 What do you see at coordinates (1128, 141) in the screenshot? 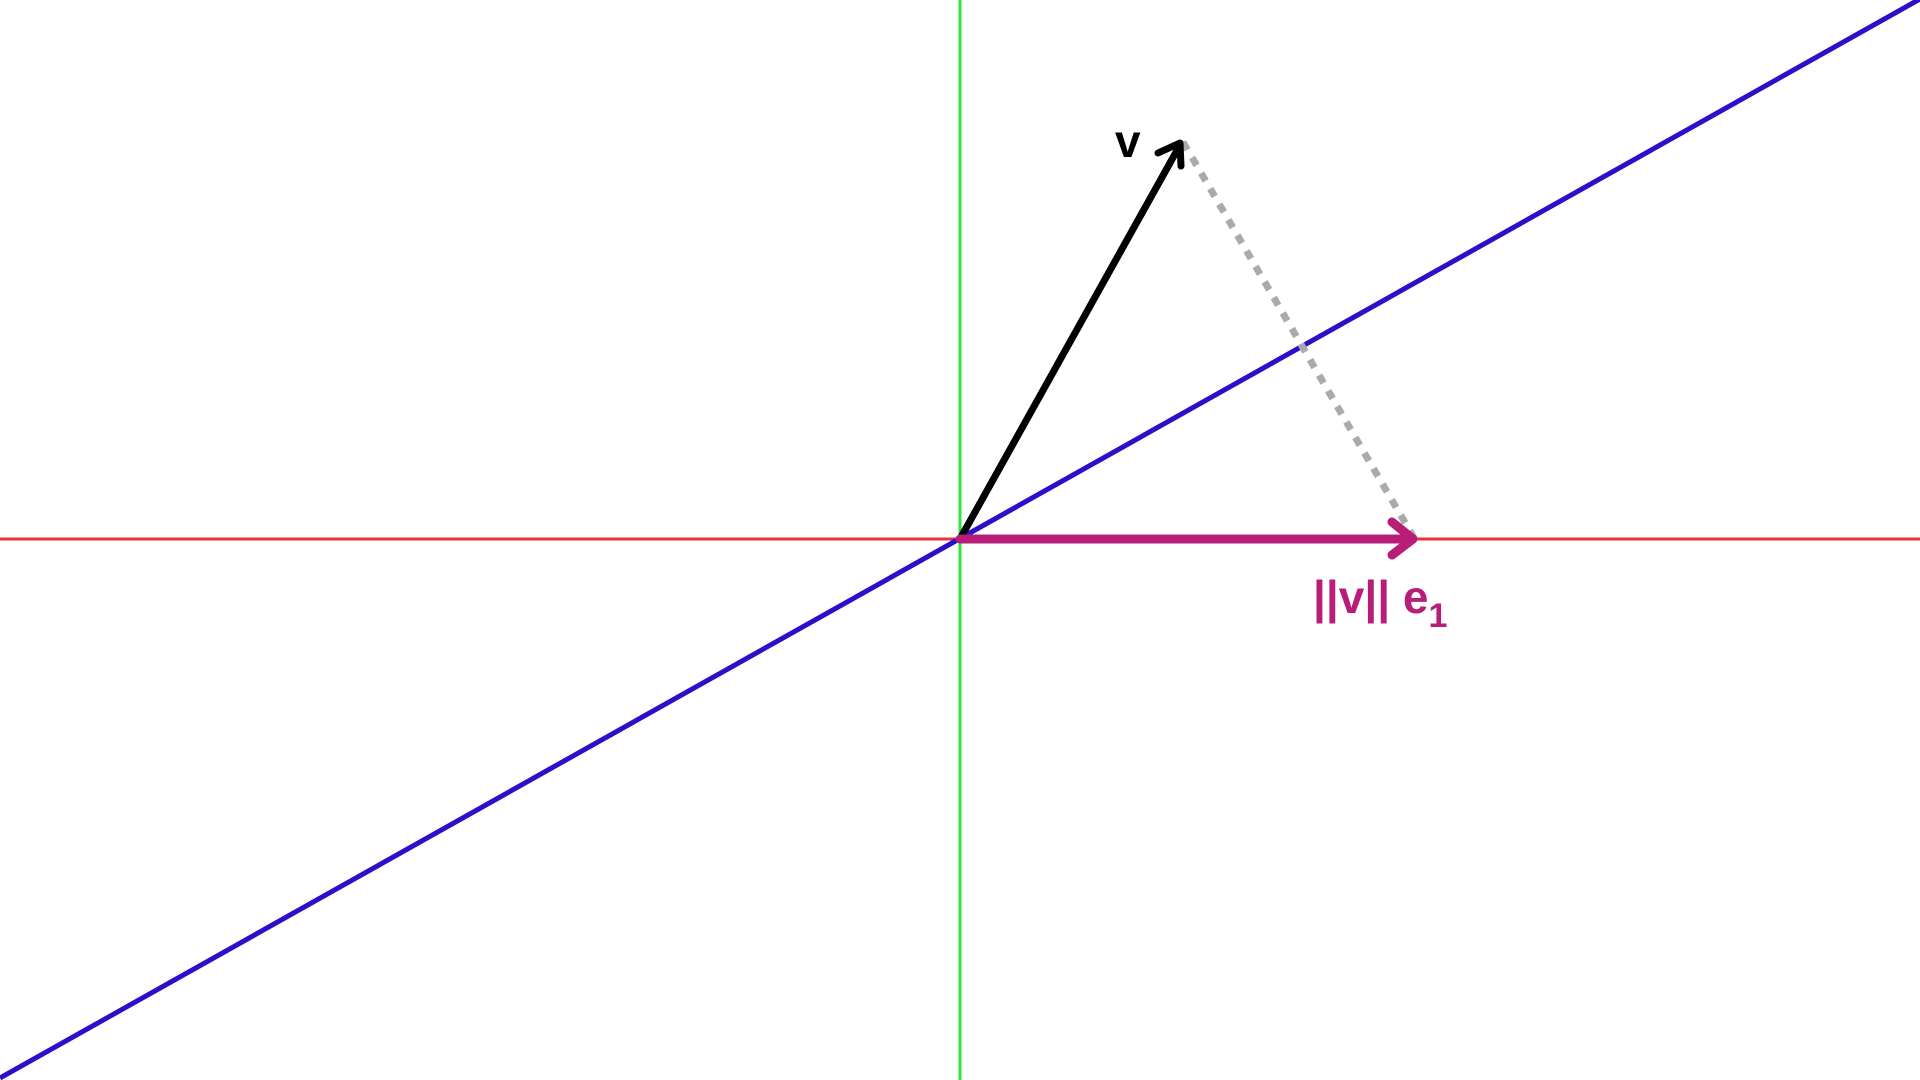
I see `vector-v-label: v` at bounding box center [1128, 141].